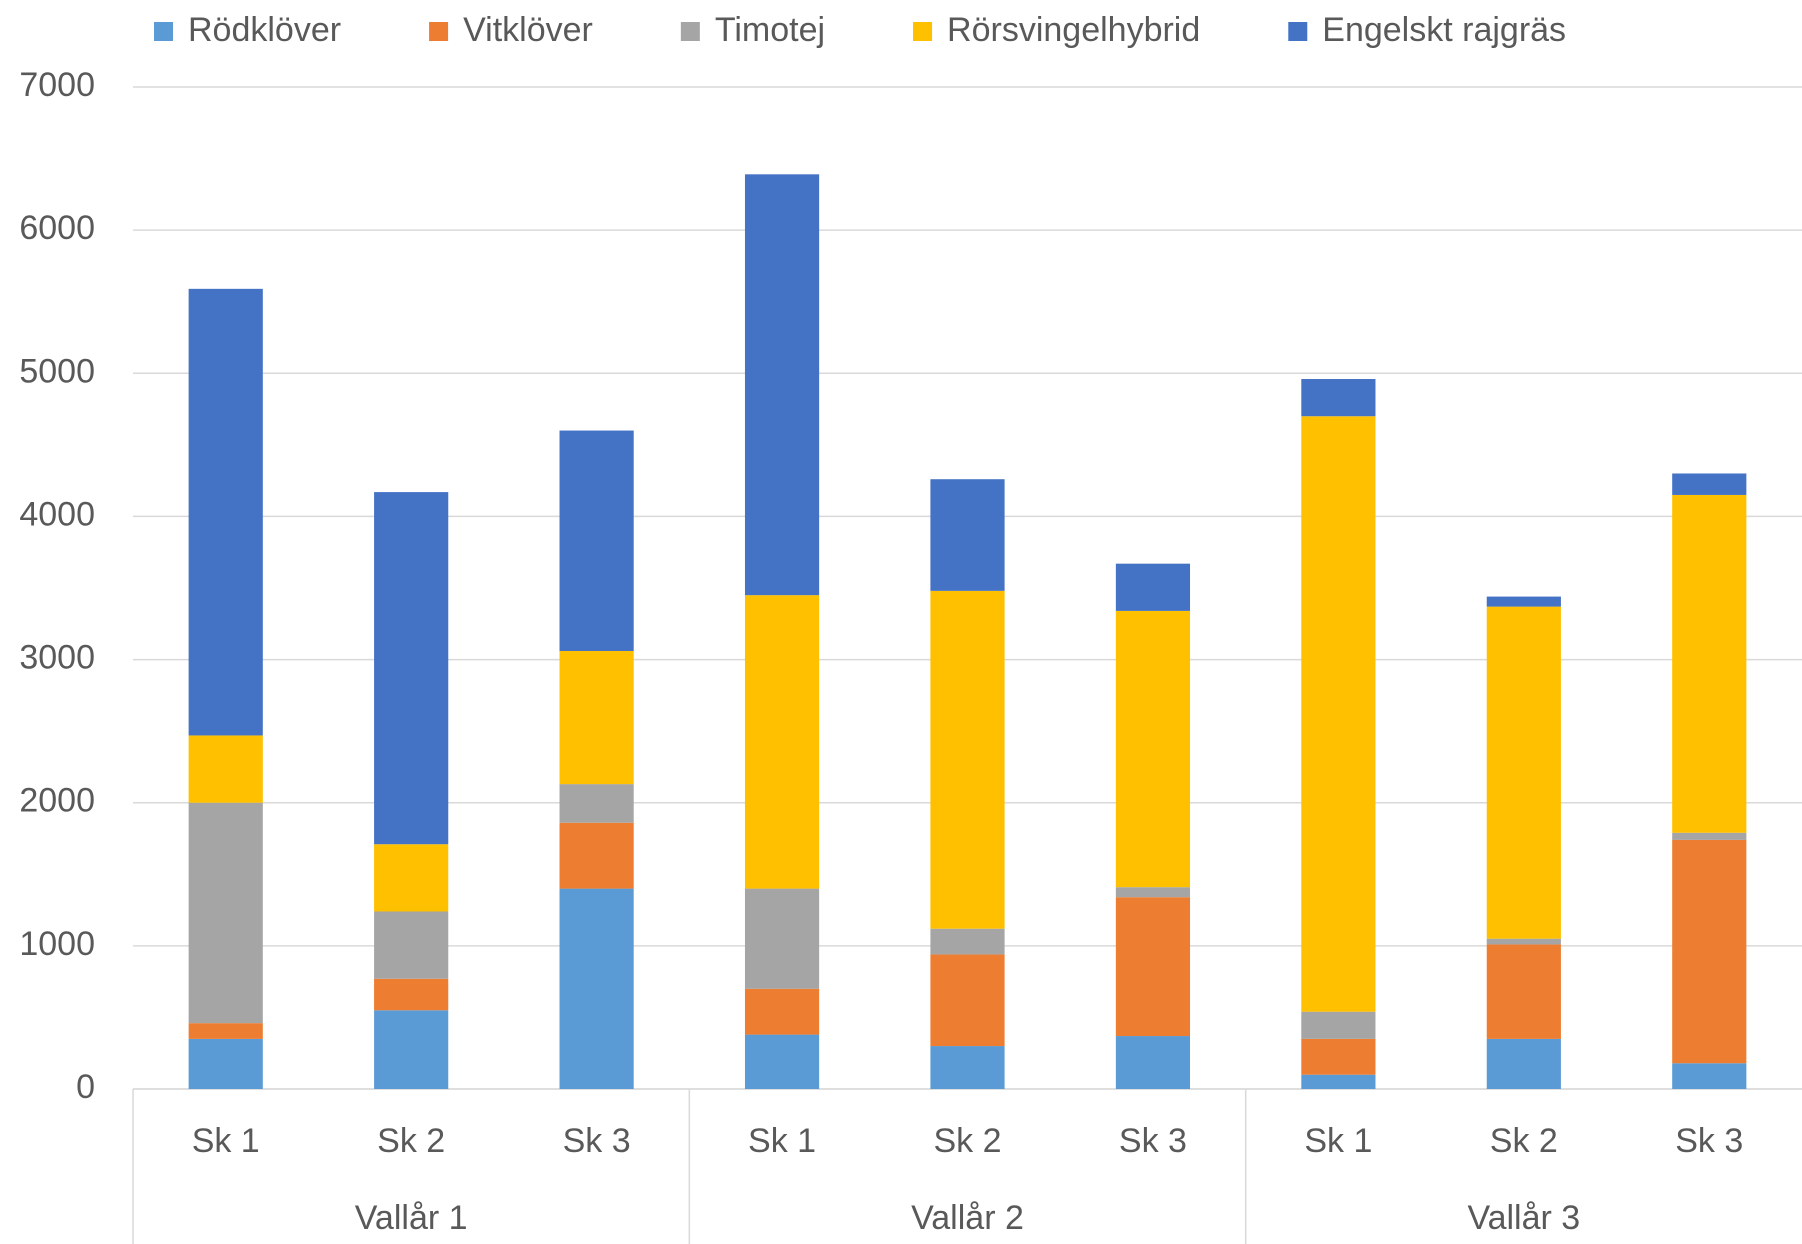 This screenshot has height=1244, width=1802. What do you see at coordinates (85, 1087) in the screenshot?
I see `y-tick-label: 0` at bounding box center [85, 1087].